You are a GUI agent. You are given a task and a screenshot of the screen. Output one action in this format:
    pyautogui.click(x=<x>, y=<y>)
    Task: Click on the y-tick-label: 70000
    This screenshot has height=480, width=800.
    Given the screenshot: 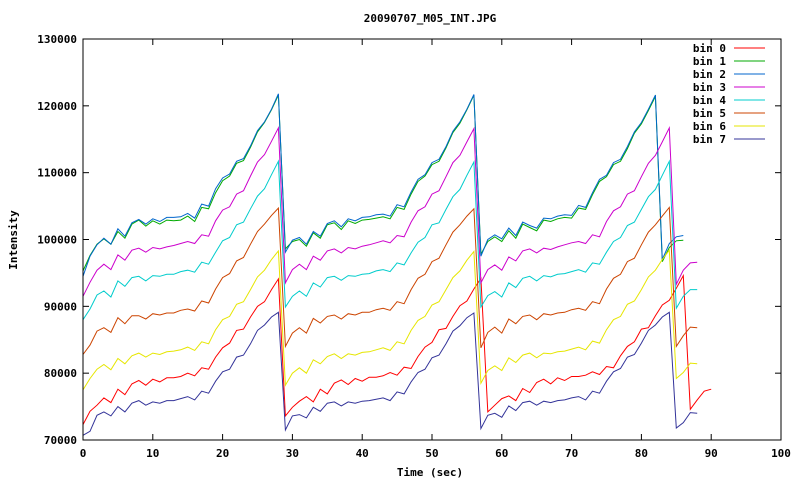 What is the action you would take?
    pyautogui.click(x=60, y=440)
    